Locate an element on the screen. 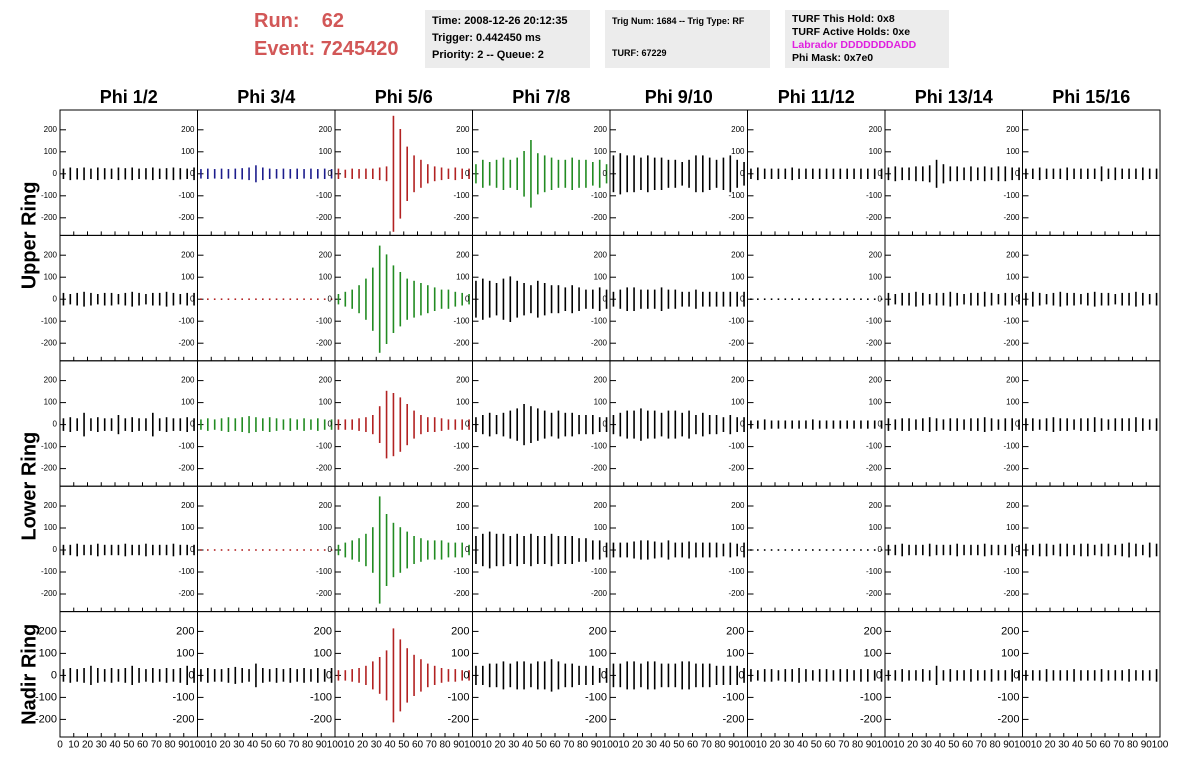  event-number: 7245420 is located at coordinates (359, 49).